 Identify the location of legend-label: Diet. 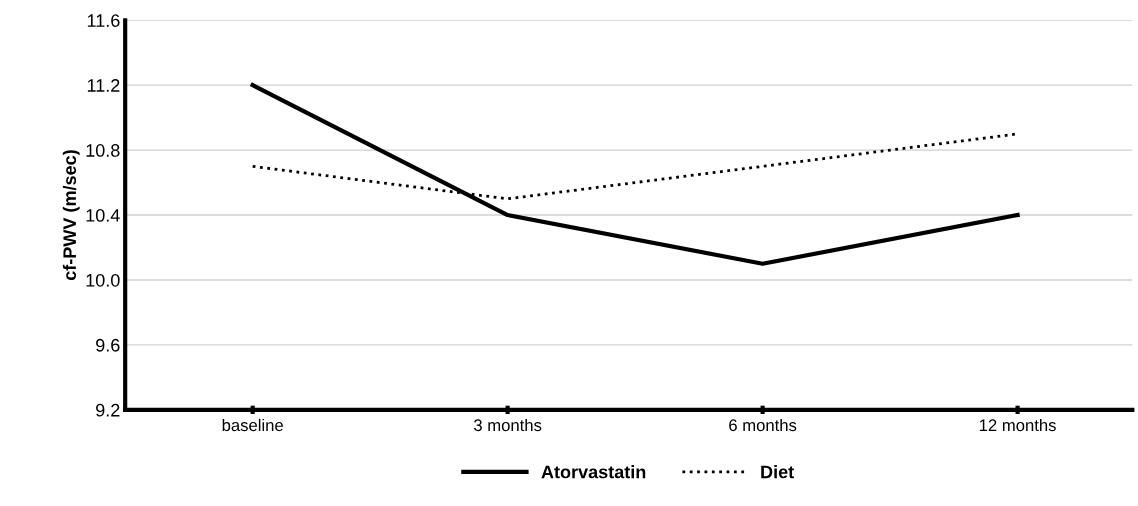
(777, 472).